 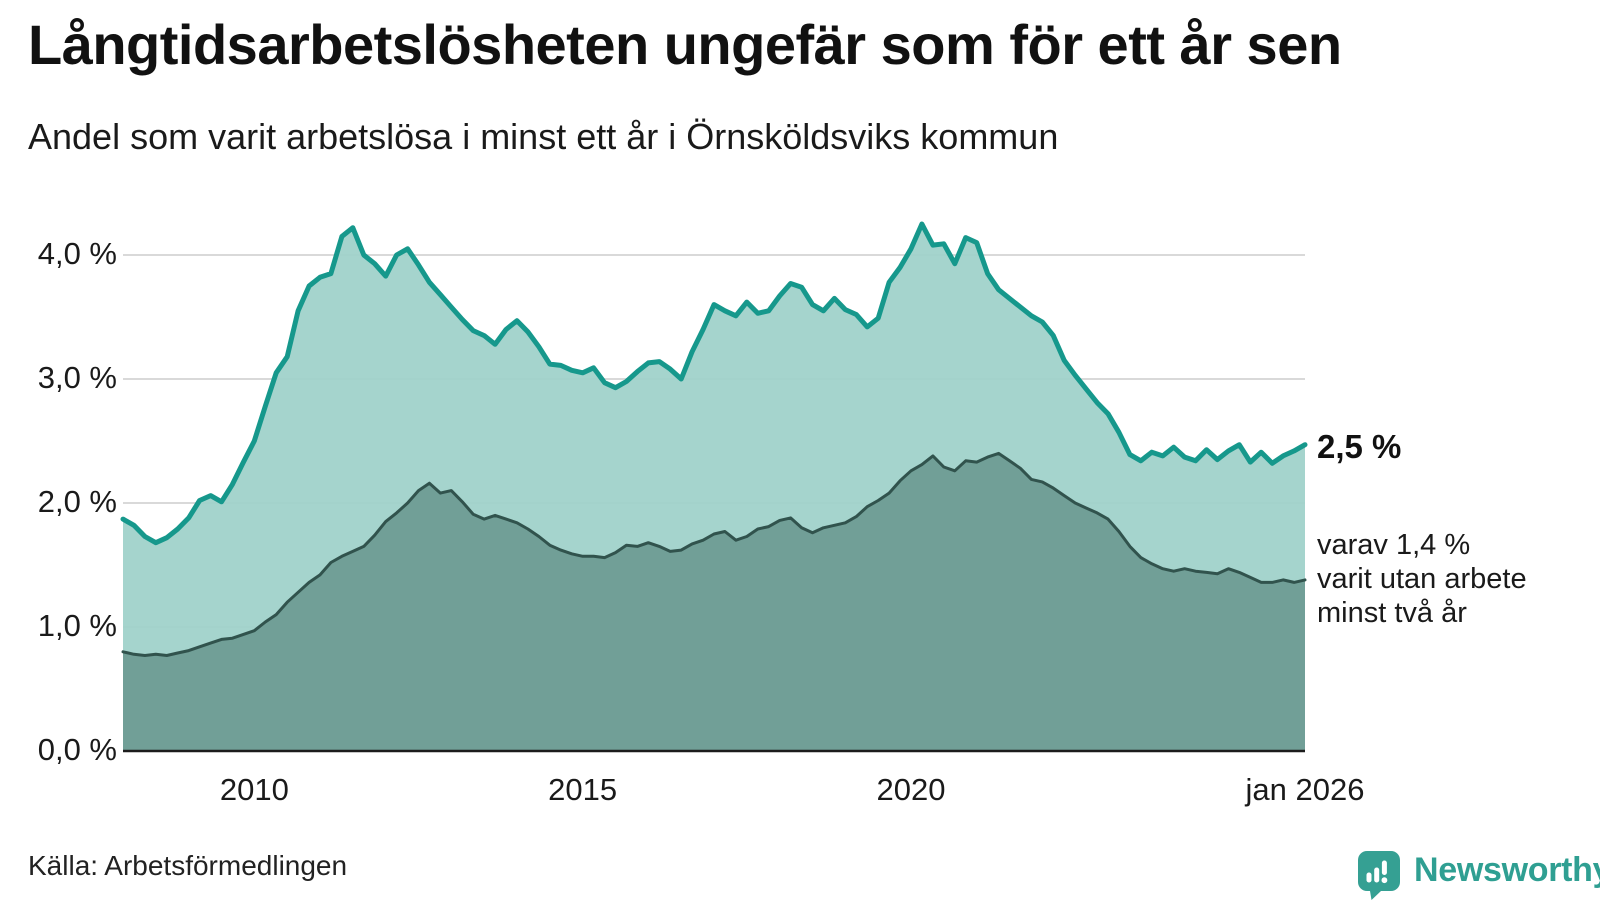 I want to click on x-axis-tick-label: 2010, so click(x=254, y=789).